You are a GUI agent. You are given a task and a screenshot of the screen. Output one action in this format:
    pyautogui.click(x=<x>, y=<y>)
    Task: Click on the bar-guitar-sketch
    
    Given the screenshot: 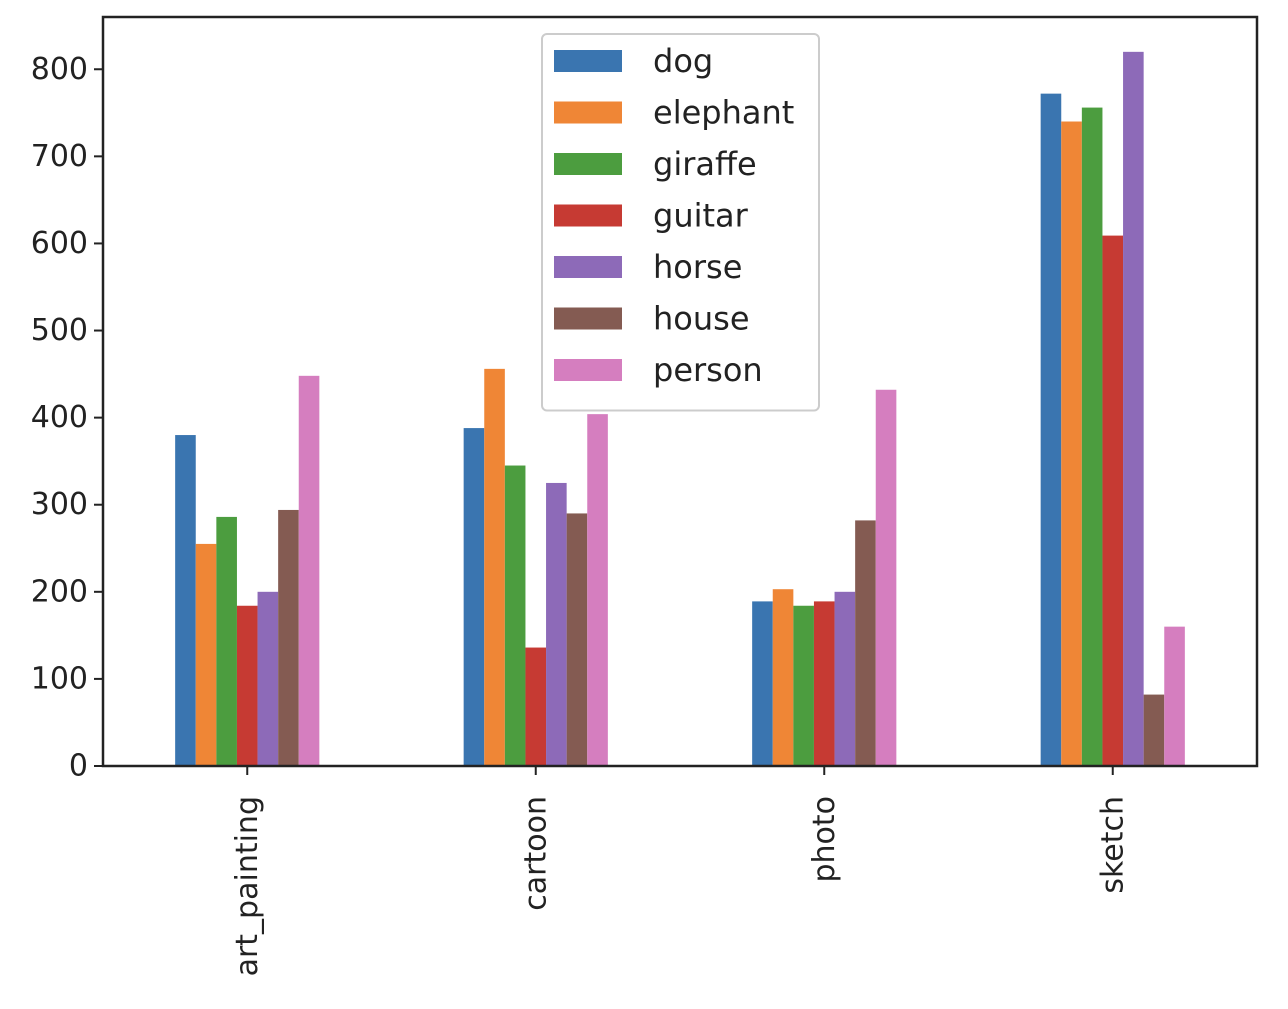 What is the action you would take?
    pyautogui.click(x=1113, y=501)
    